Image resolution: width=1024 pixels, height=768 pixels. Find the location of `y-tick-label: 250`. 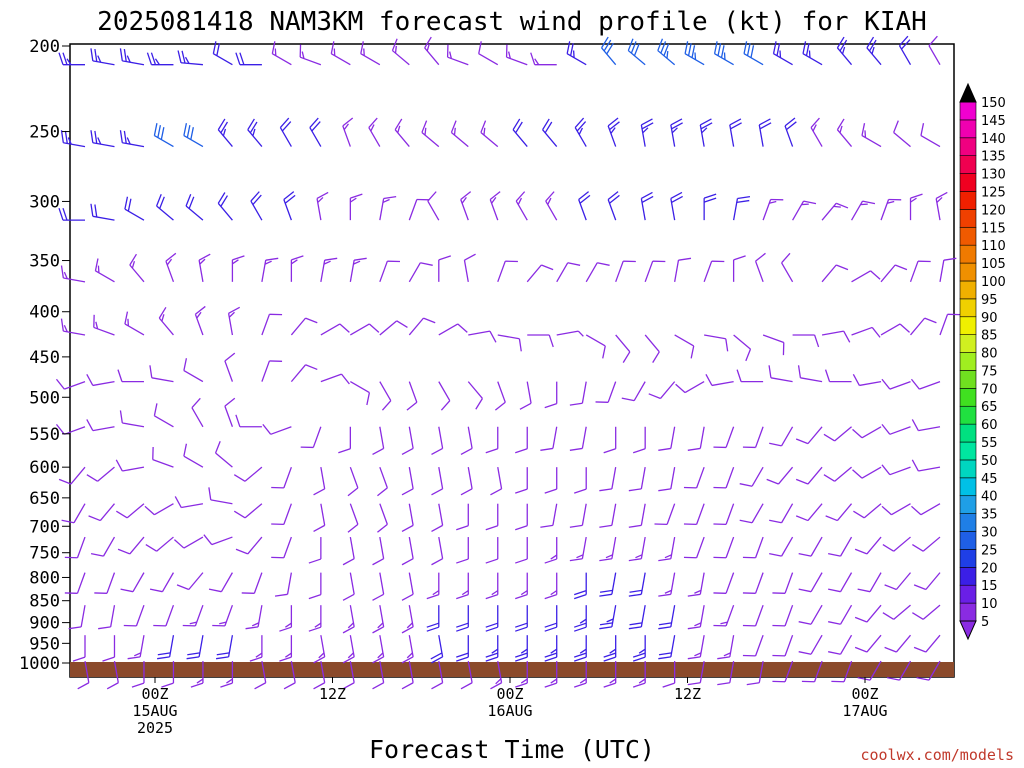

y-tick-label: 250 is located at coordinates (44, 133).